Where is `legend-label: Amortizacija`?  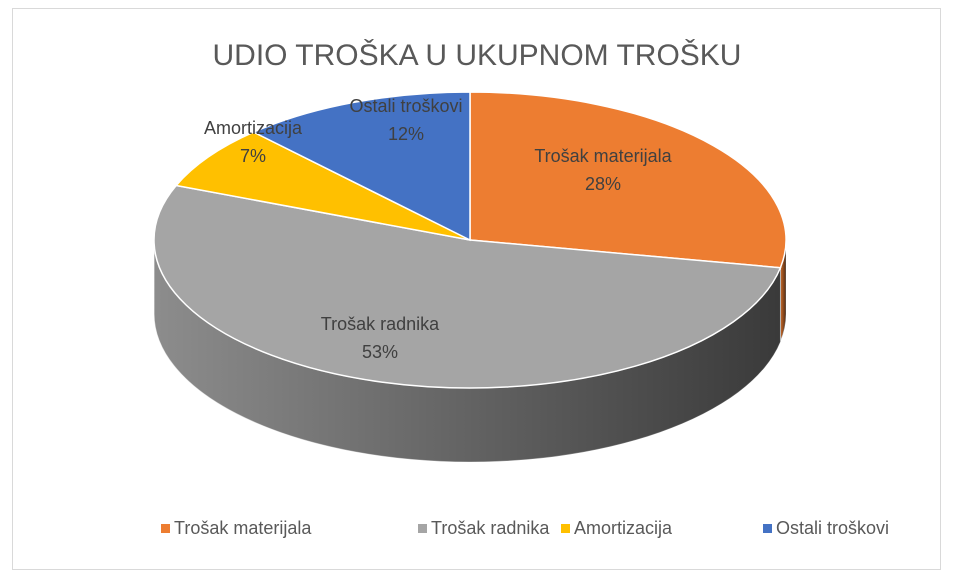
legend-label: Amortizacija is located at coordinates (623, 528).